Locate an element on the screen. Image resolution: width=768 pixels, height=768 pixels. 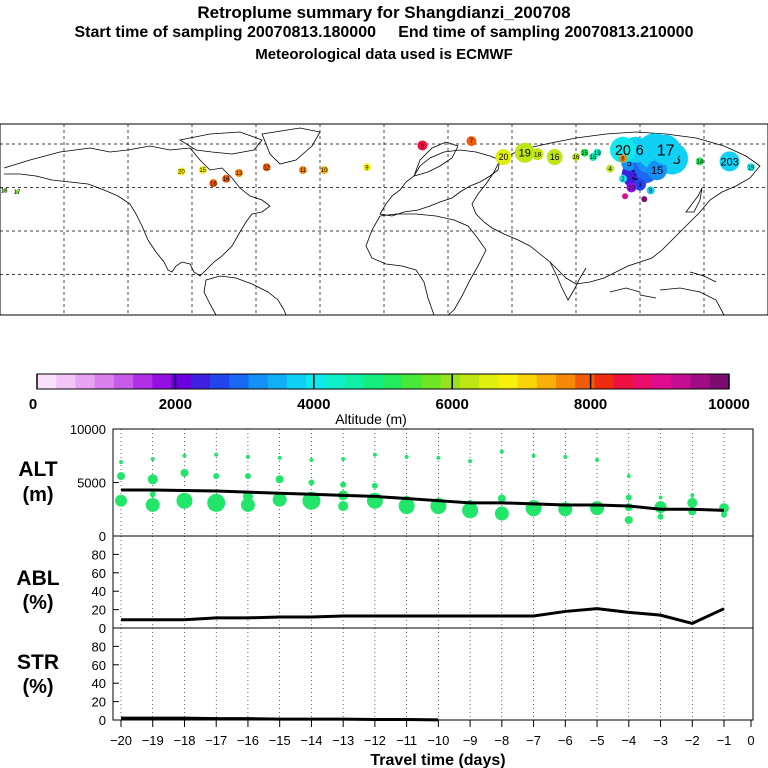
alt-mean-line is located at coordinates (423, 500).